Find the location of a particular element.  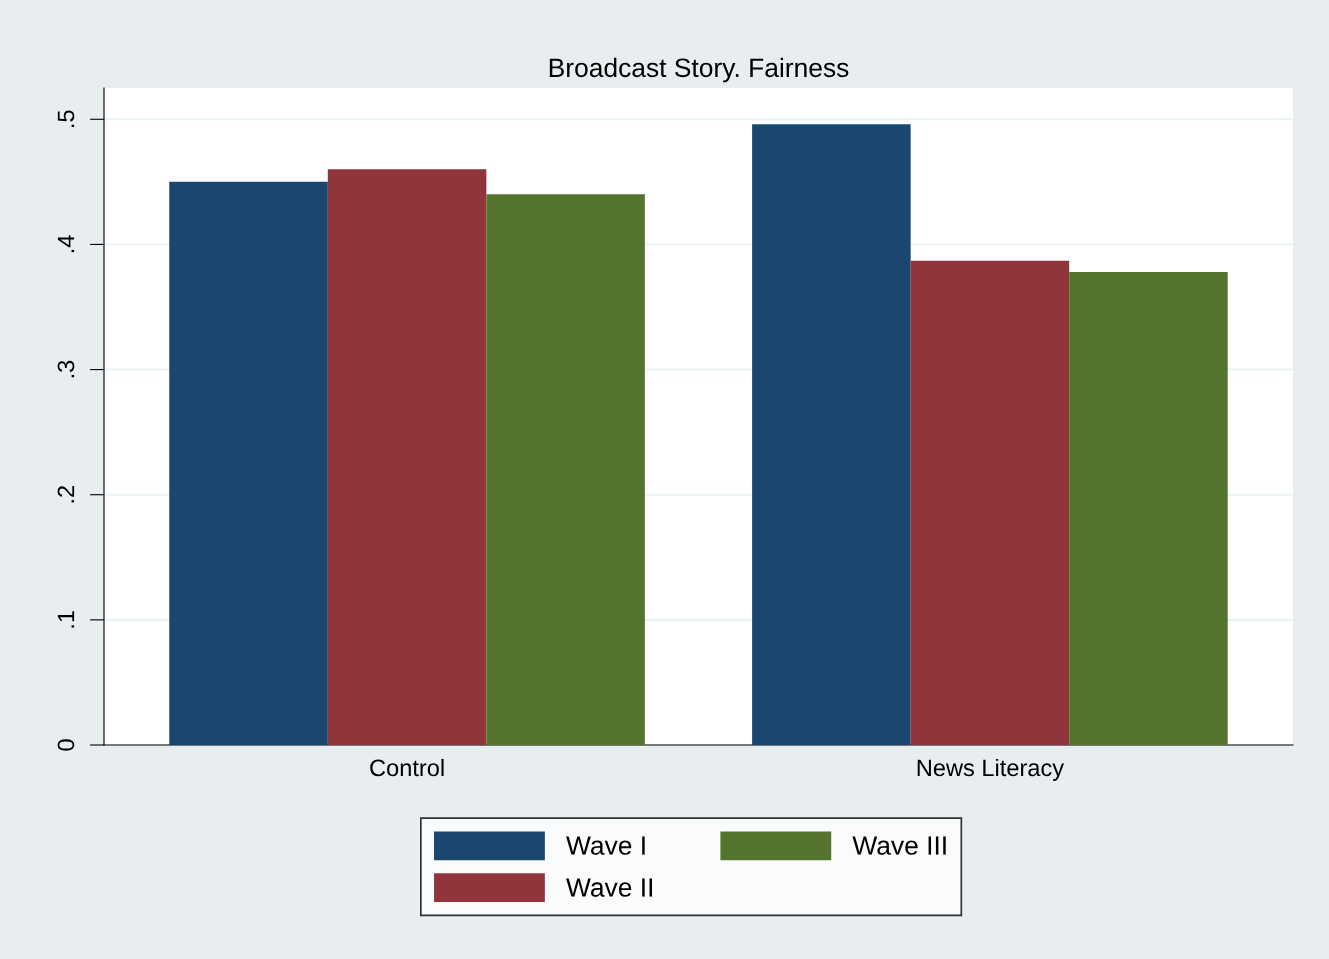

x-tick-label: Control is located at coordinates (407, 767).